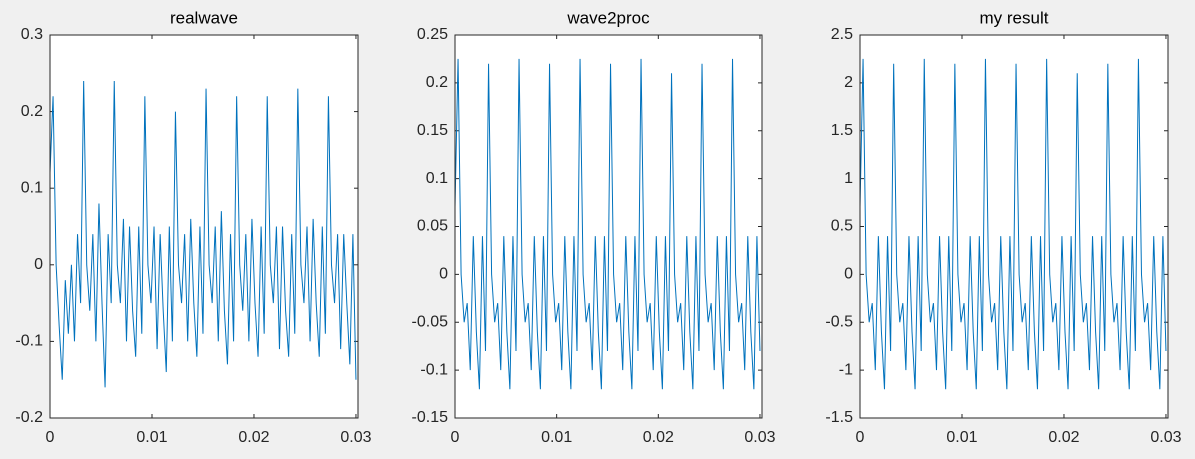  What do you see at coordinates (848, 82) in the screenshot?
I see `y-tick-label: 2` at bounding box center [848, 82].